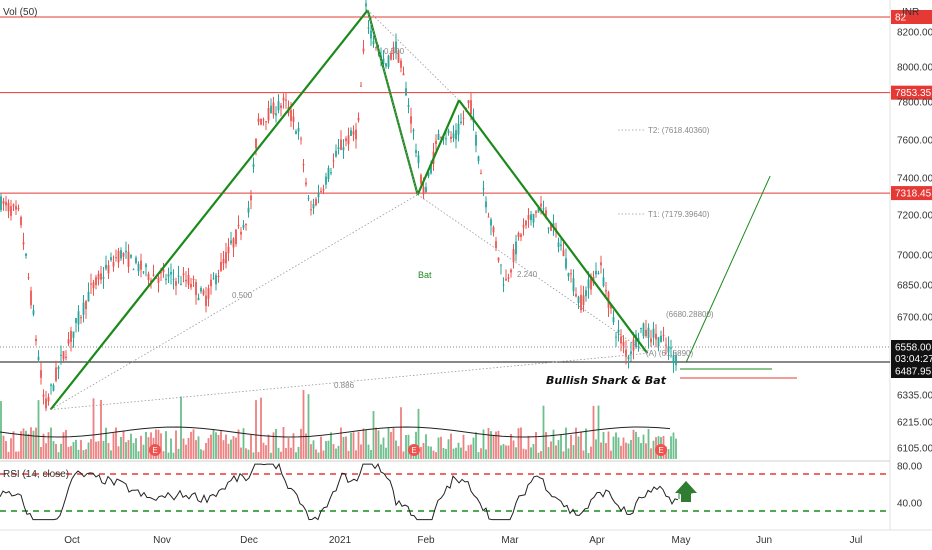  What do you see at coordinates (426, 540) in the screenshot?
I see `time-tick-label: Feb` at bounding box center [426, 540].